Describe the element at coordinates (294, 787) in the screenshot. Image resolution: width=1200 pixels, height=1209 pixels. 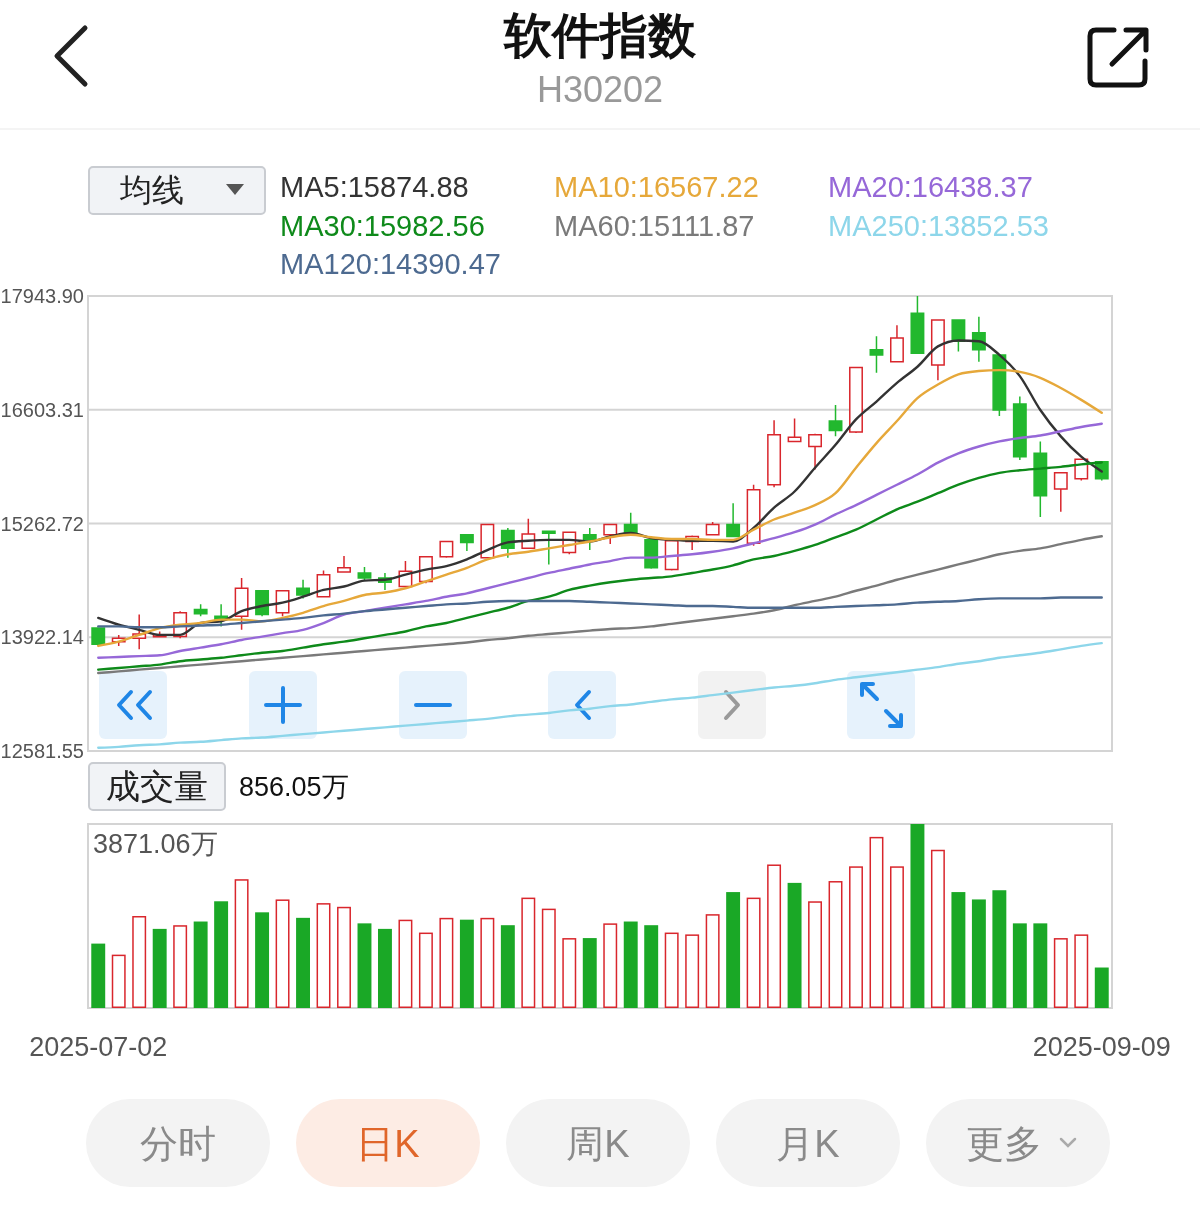
I see `chart-subtitle: 856.05万` at that location.